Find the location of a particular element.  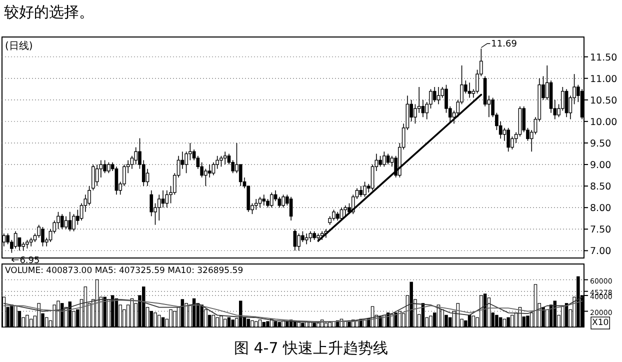

y-tick-label: 7.50 is located at coordinates (601, 230).